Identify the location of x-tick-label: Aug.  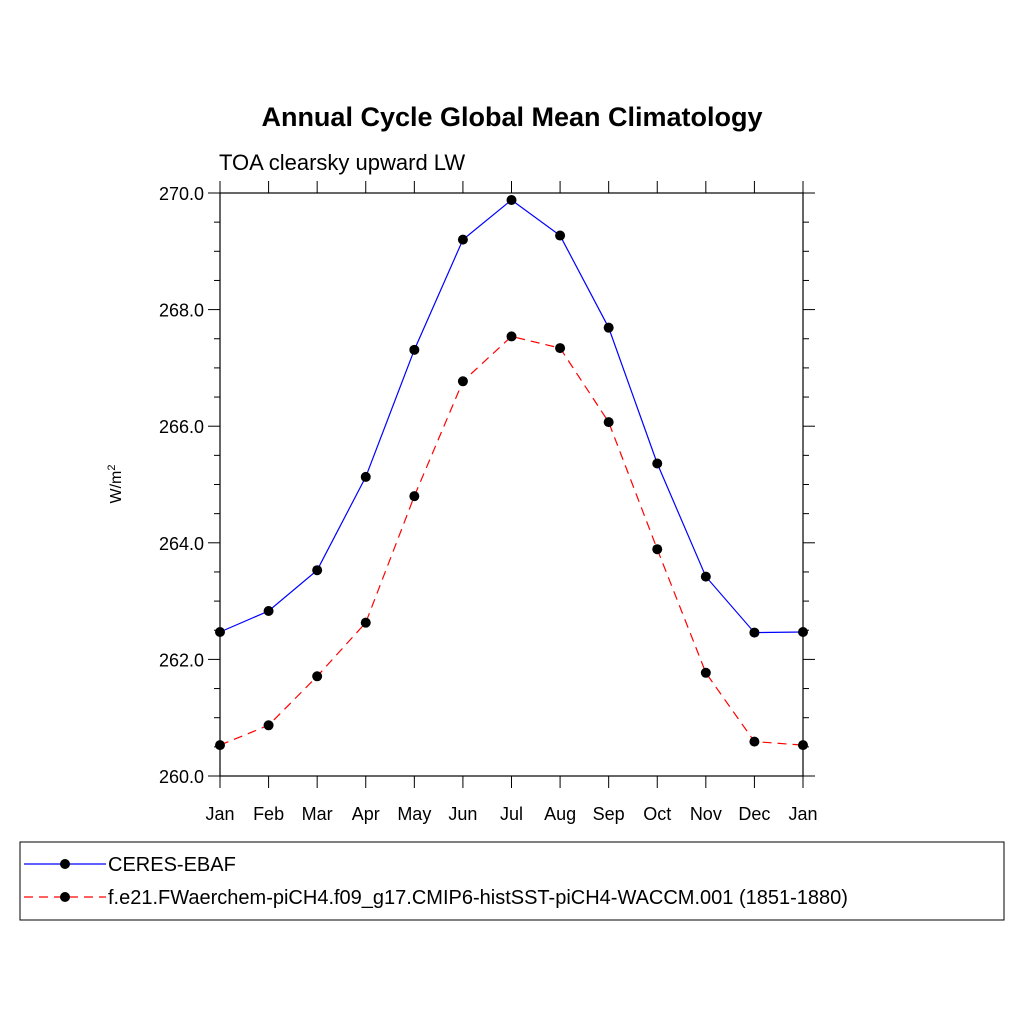
(560, 814).